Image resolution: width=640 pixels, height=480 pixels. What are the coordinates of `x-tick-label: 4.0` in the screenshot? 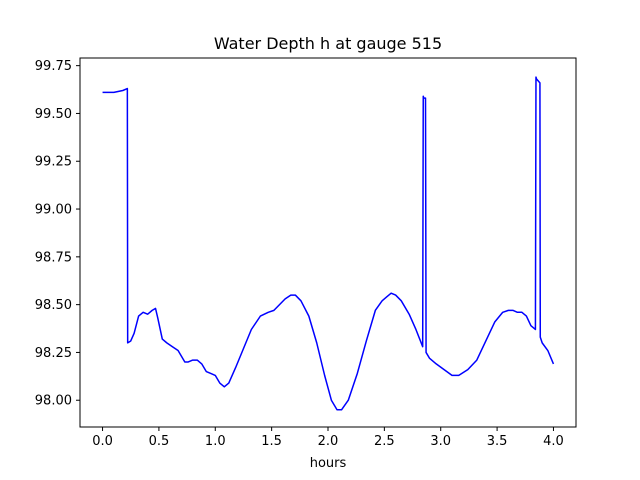 It's located at (553, 441).